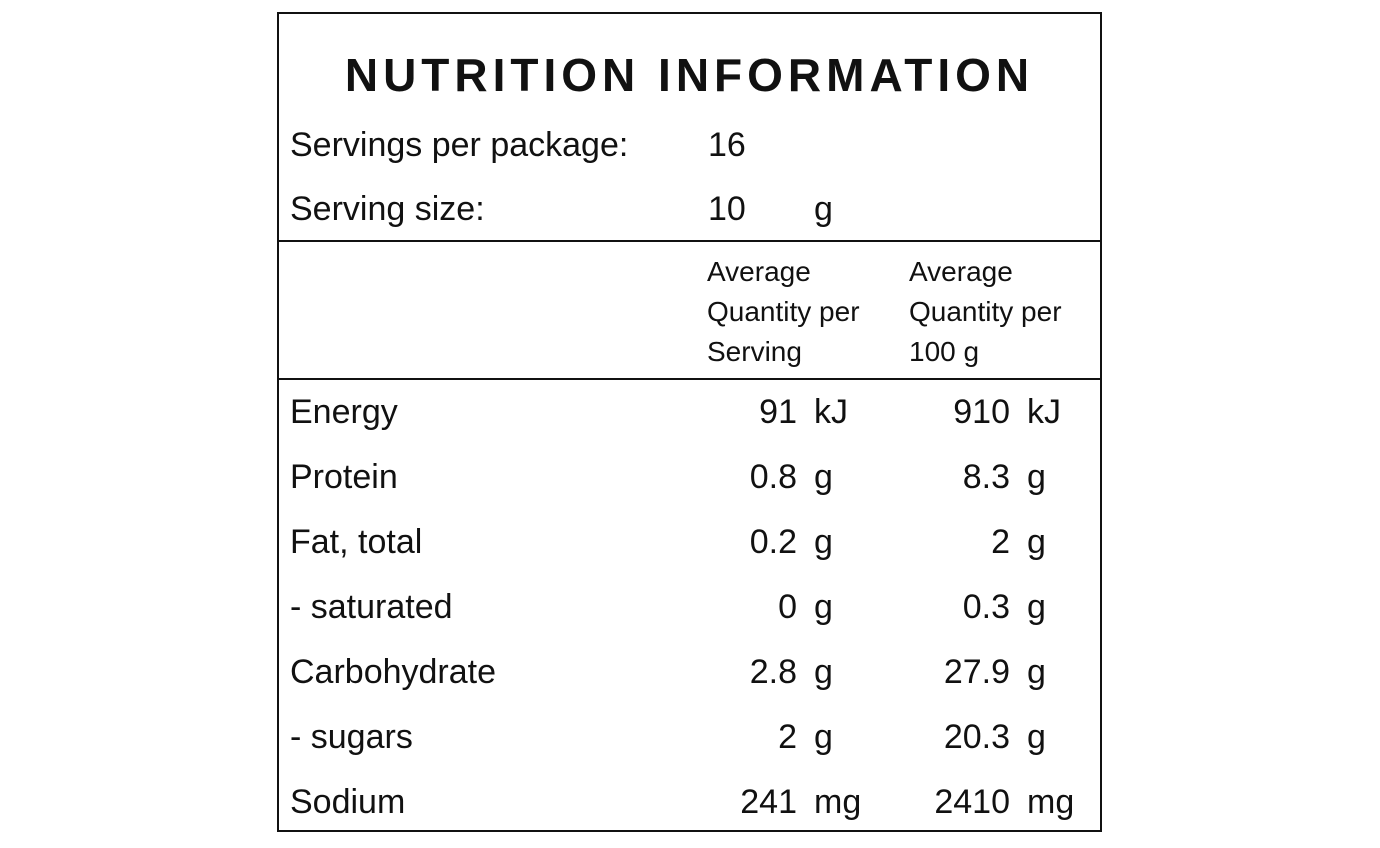 The width and height of the screenshot is (1380, 848). I want to click on nutrient-name: Carbohydrate, so click(393, 672).